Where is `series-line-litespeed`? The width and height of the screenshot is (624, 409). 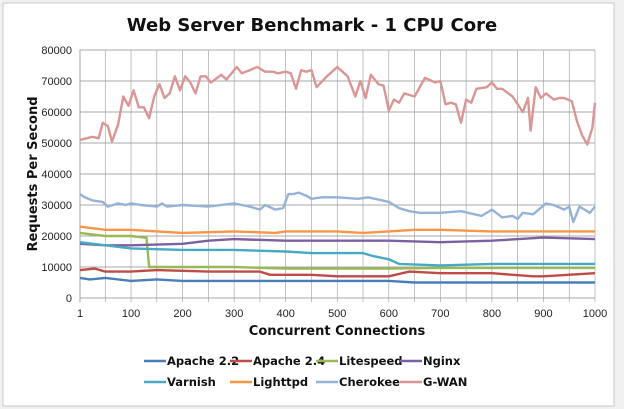 series-line-litespeed is located at coordinates (337, 250).